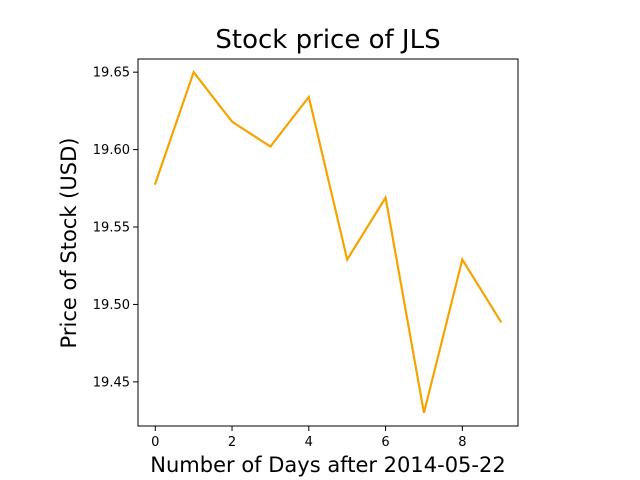 This screenshot has height=480, width=640. What do you see at coordinates (69, 243) in the screenshot?
I see `y-axis-label: Price of Stock (USD)` at bounding box center [69, 243].